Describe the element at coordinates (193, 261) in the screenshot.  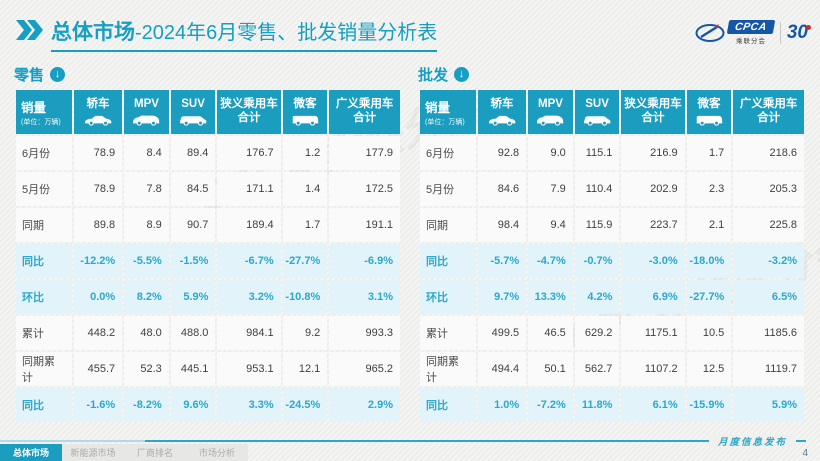
I see `data-cell: -1.5%` at that location.